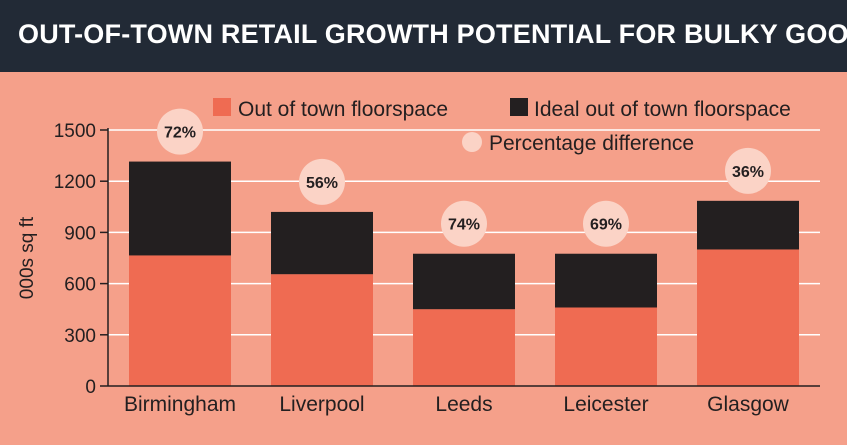 Image resolution: width=847 pixels, height=445 pixels. I want to click on bar-ideal-leeds, so click(464, 281).